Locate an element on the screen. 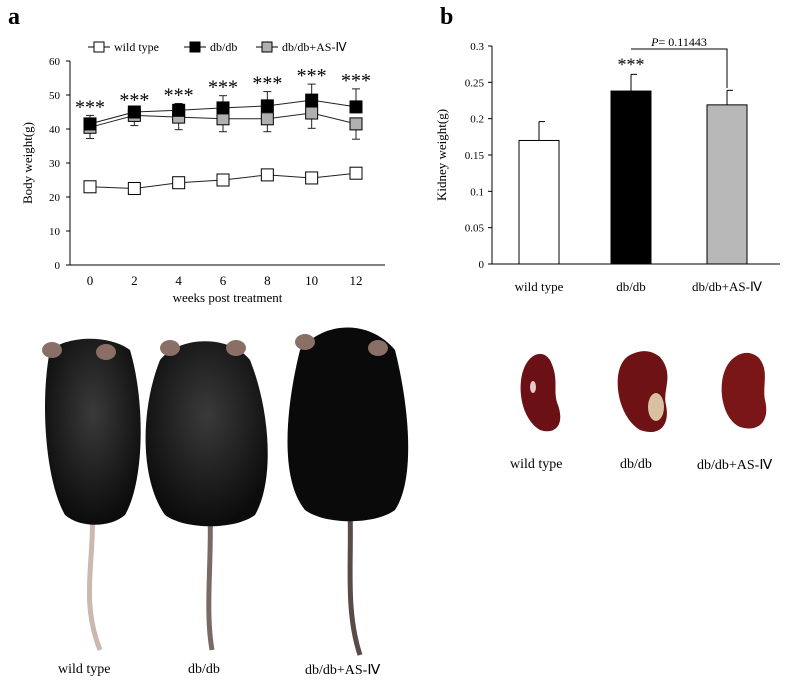  x-axis-label: weeks post treatment is located at coordinates (228, 297).